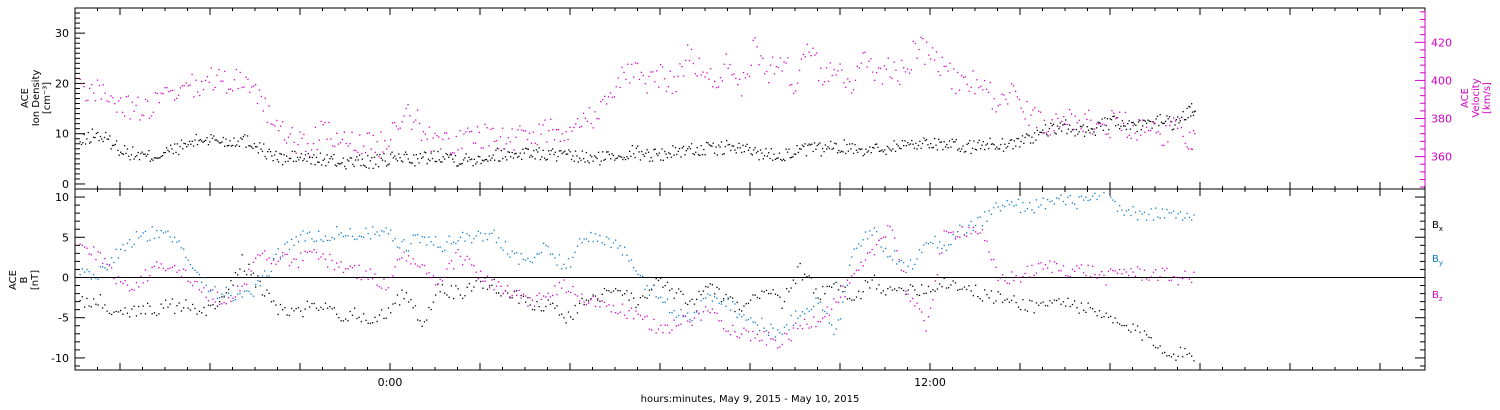 Image resolution: width=1500 pixels, height=410 pixels. Describe the element at coordinates (36, 98) in the screenshot. I see `density-axis-title: ACEIon Density[cm⁻³]` at that location.